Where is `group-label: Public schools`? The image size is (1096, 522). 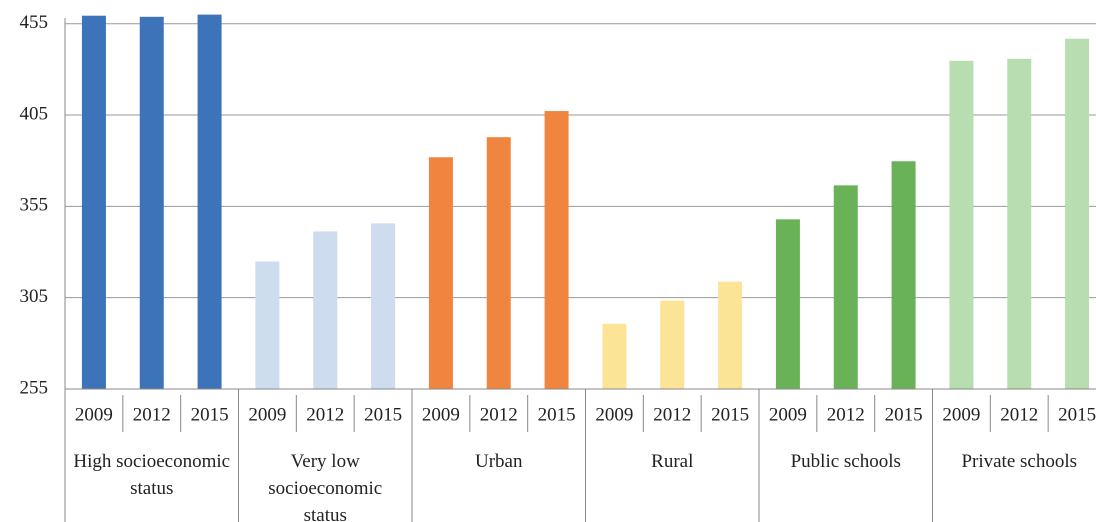 group-label: Public schools is located at coordinates (845, 461).